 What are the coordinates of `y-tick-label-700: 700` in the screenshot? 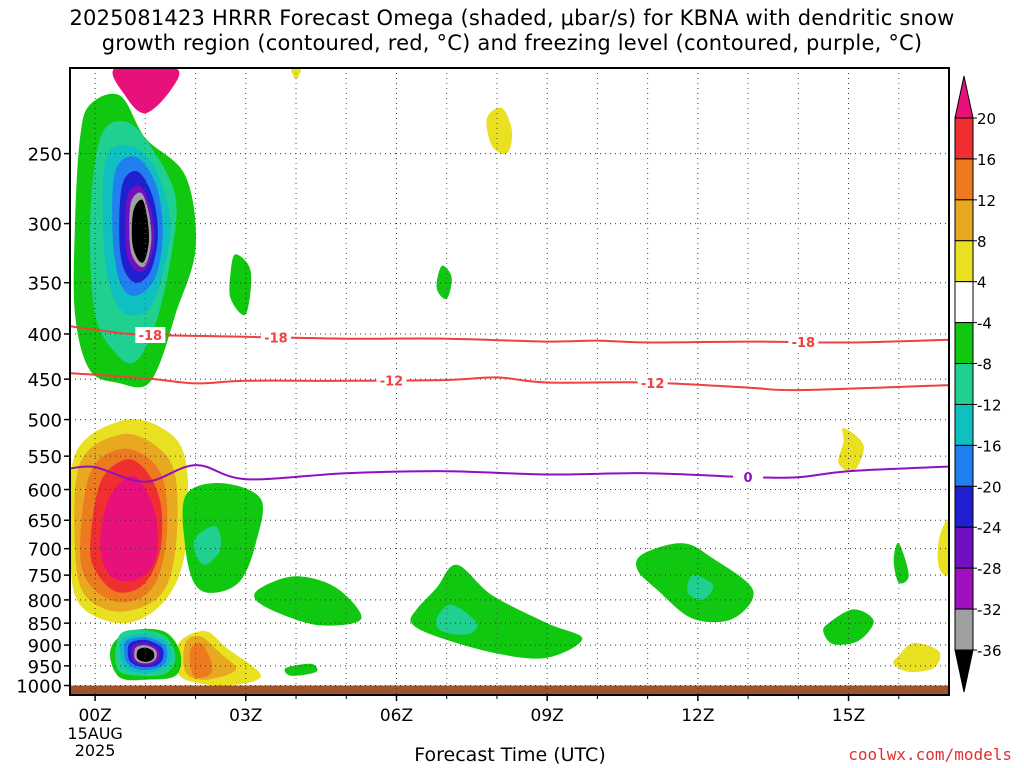 It's located at (45, 550).